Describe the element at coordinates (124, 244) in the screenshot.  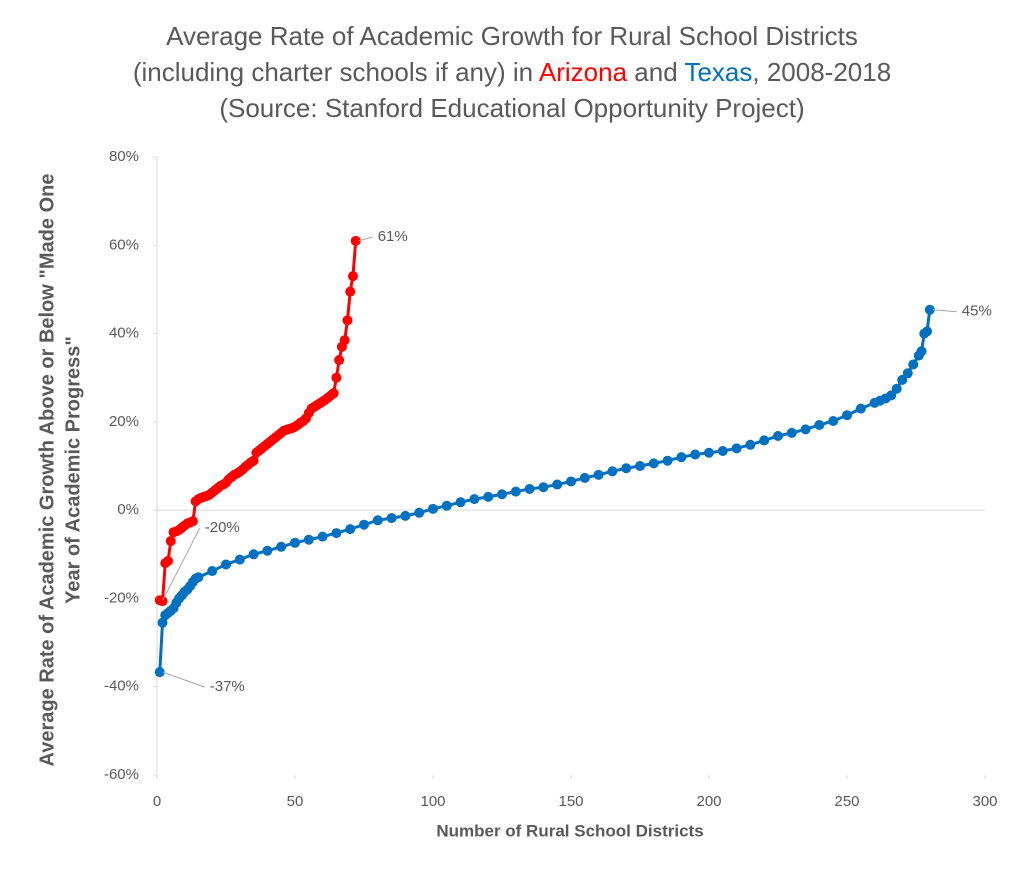
I see `y-tick-label: 60%` at that location.